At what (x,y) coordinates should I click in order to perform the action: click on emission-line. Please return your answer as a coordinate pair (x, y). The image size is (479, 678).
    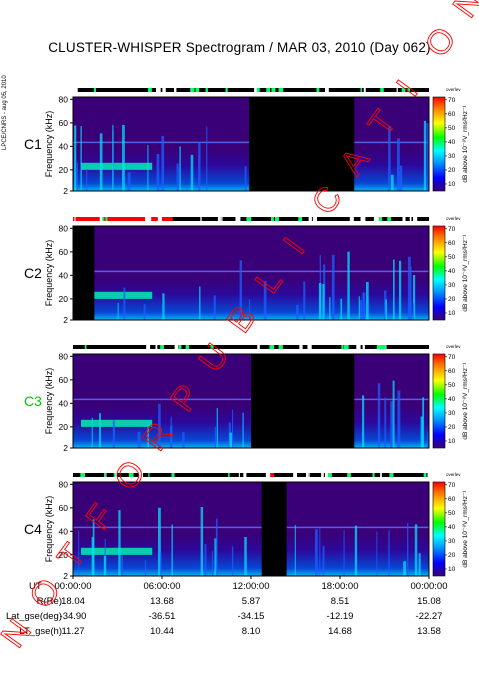
    Looking at the image, I should click on (251, 527).